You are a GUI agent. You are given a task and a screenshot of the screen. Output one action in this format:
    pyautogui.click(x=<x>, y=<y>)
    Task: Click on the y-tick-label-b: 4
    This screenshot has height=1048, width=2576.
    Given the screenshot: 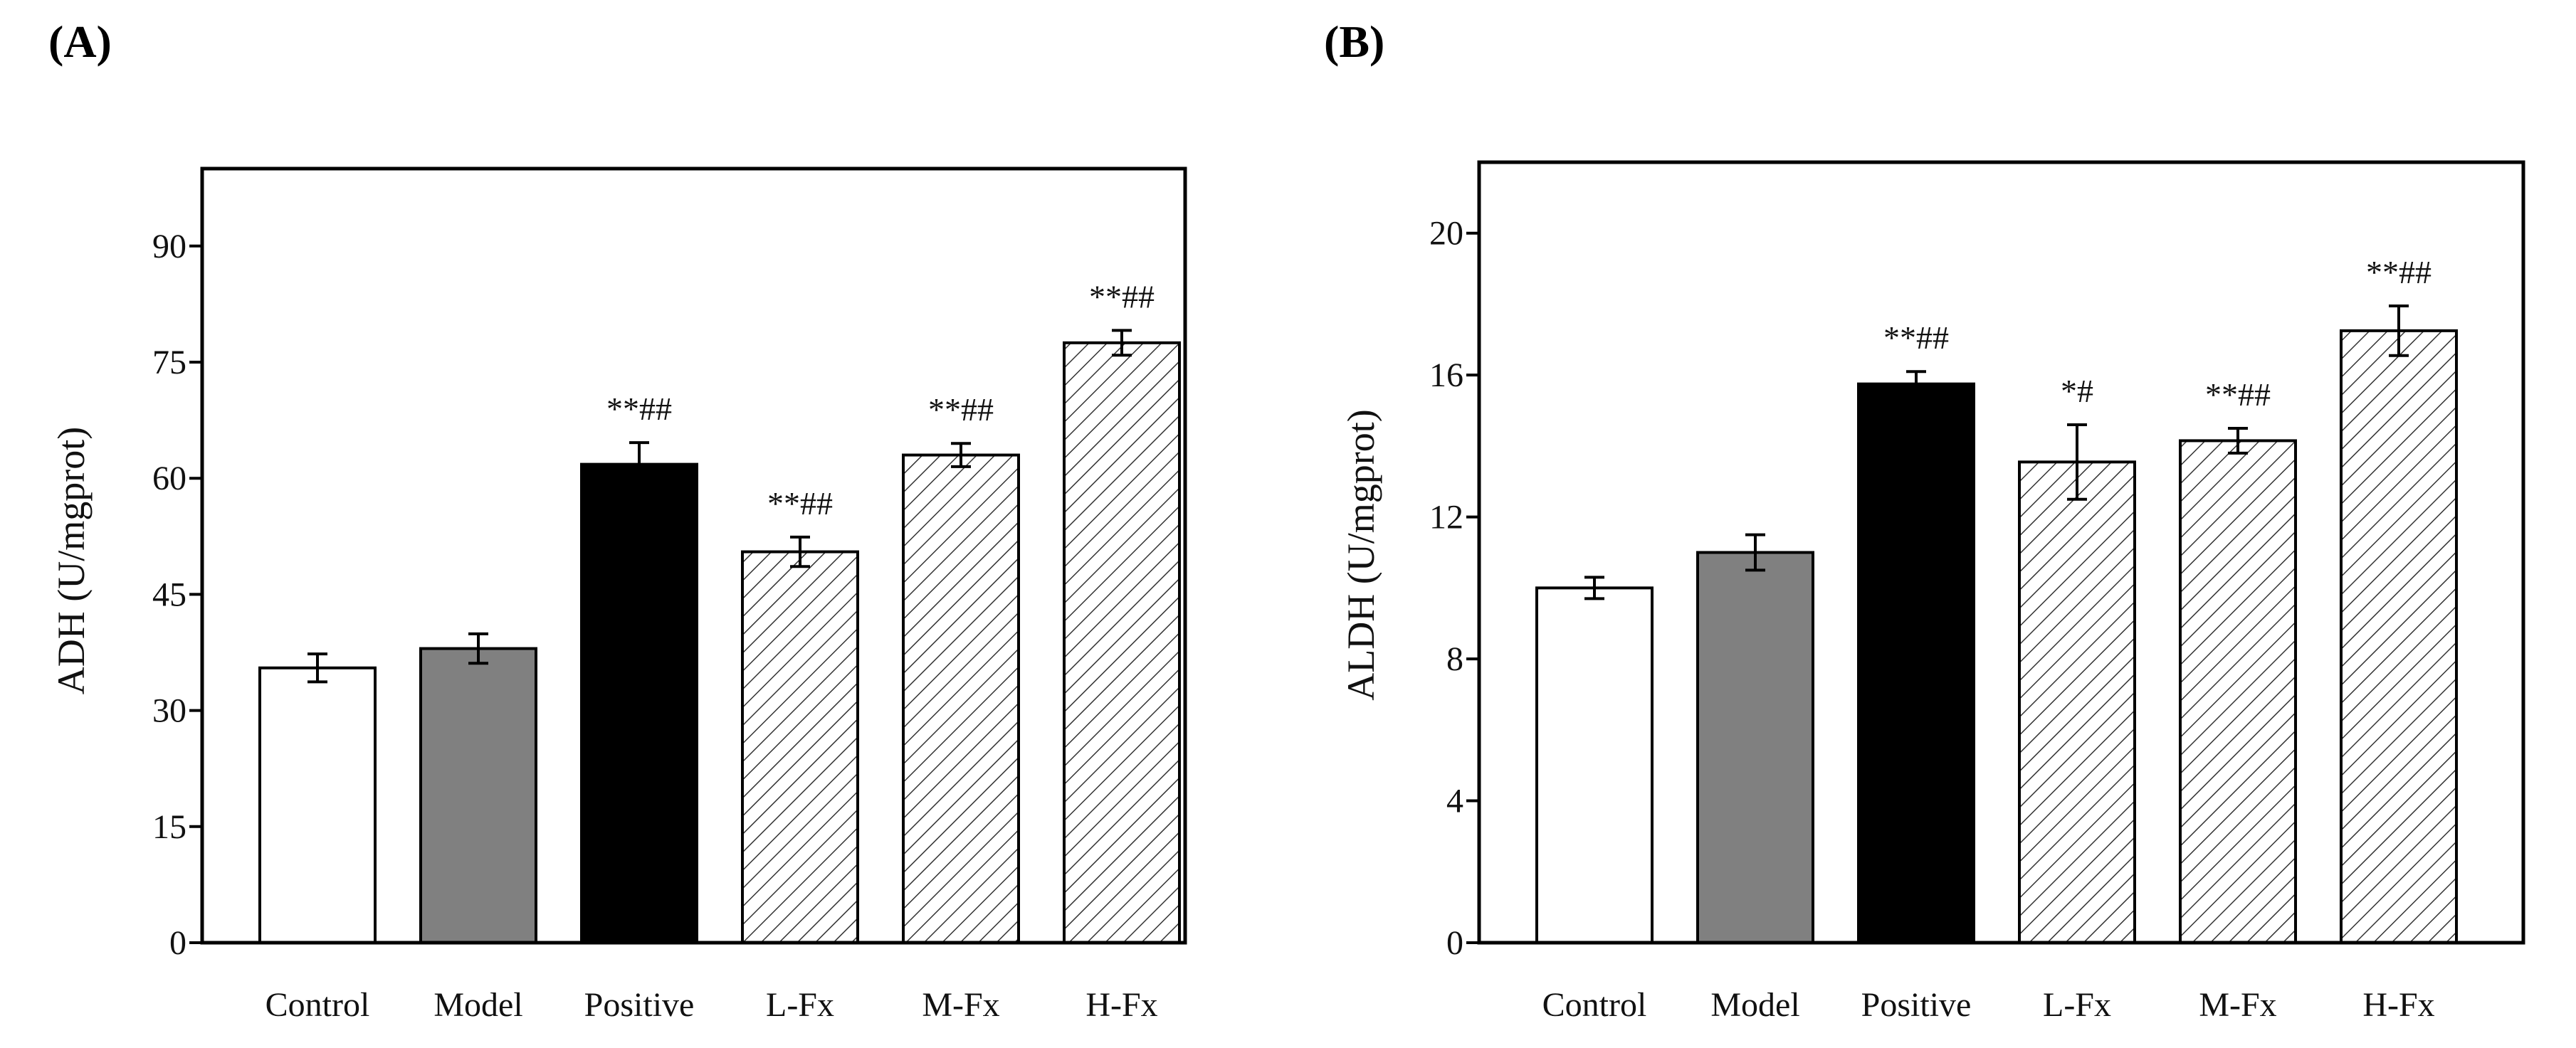 What is the action you would take?
    pyautogui.click(x=1455, y=801)
    